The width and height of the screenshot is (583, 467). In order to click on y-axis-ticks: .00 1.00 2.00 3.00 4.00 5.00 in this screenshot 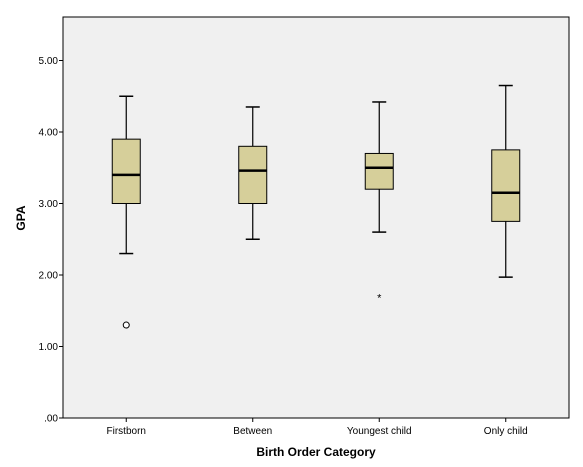, I will do `click(51, 240)`.